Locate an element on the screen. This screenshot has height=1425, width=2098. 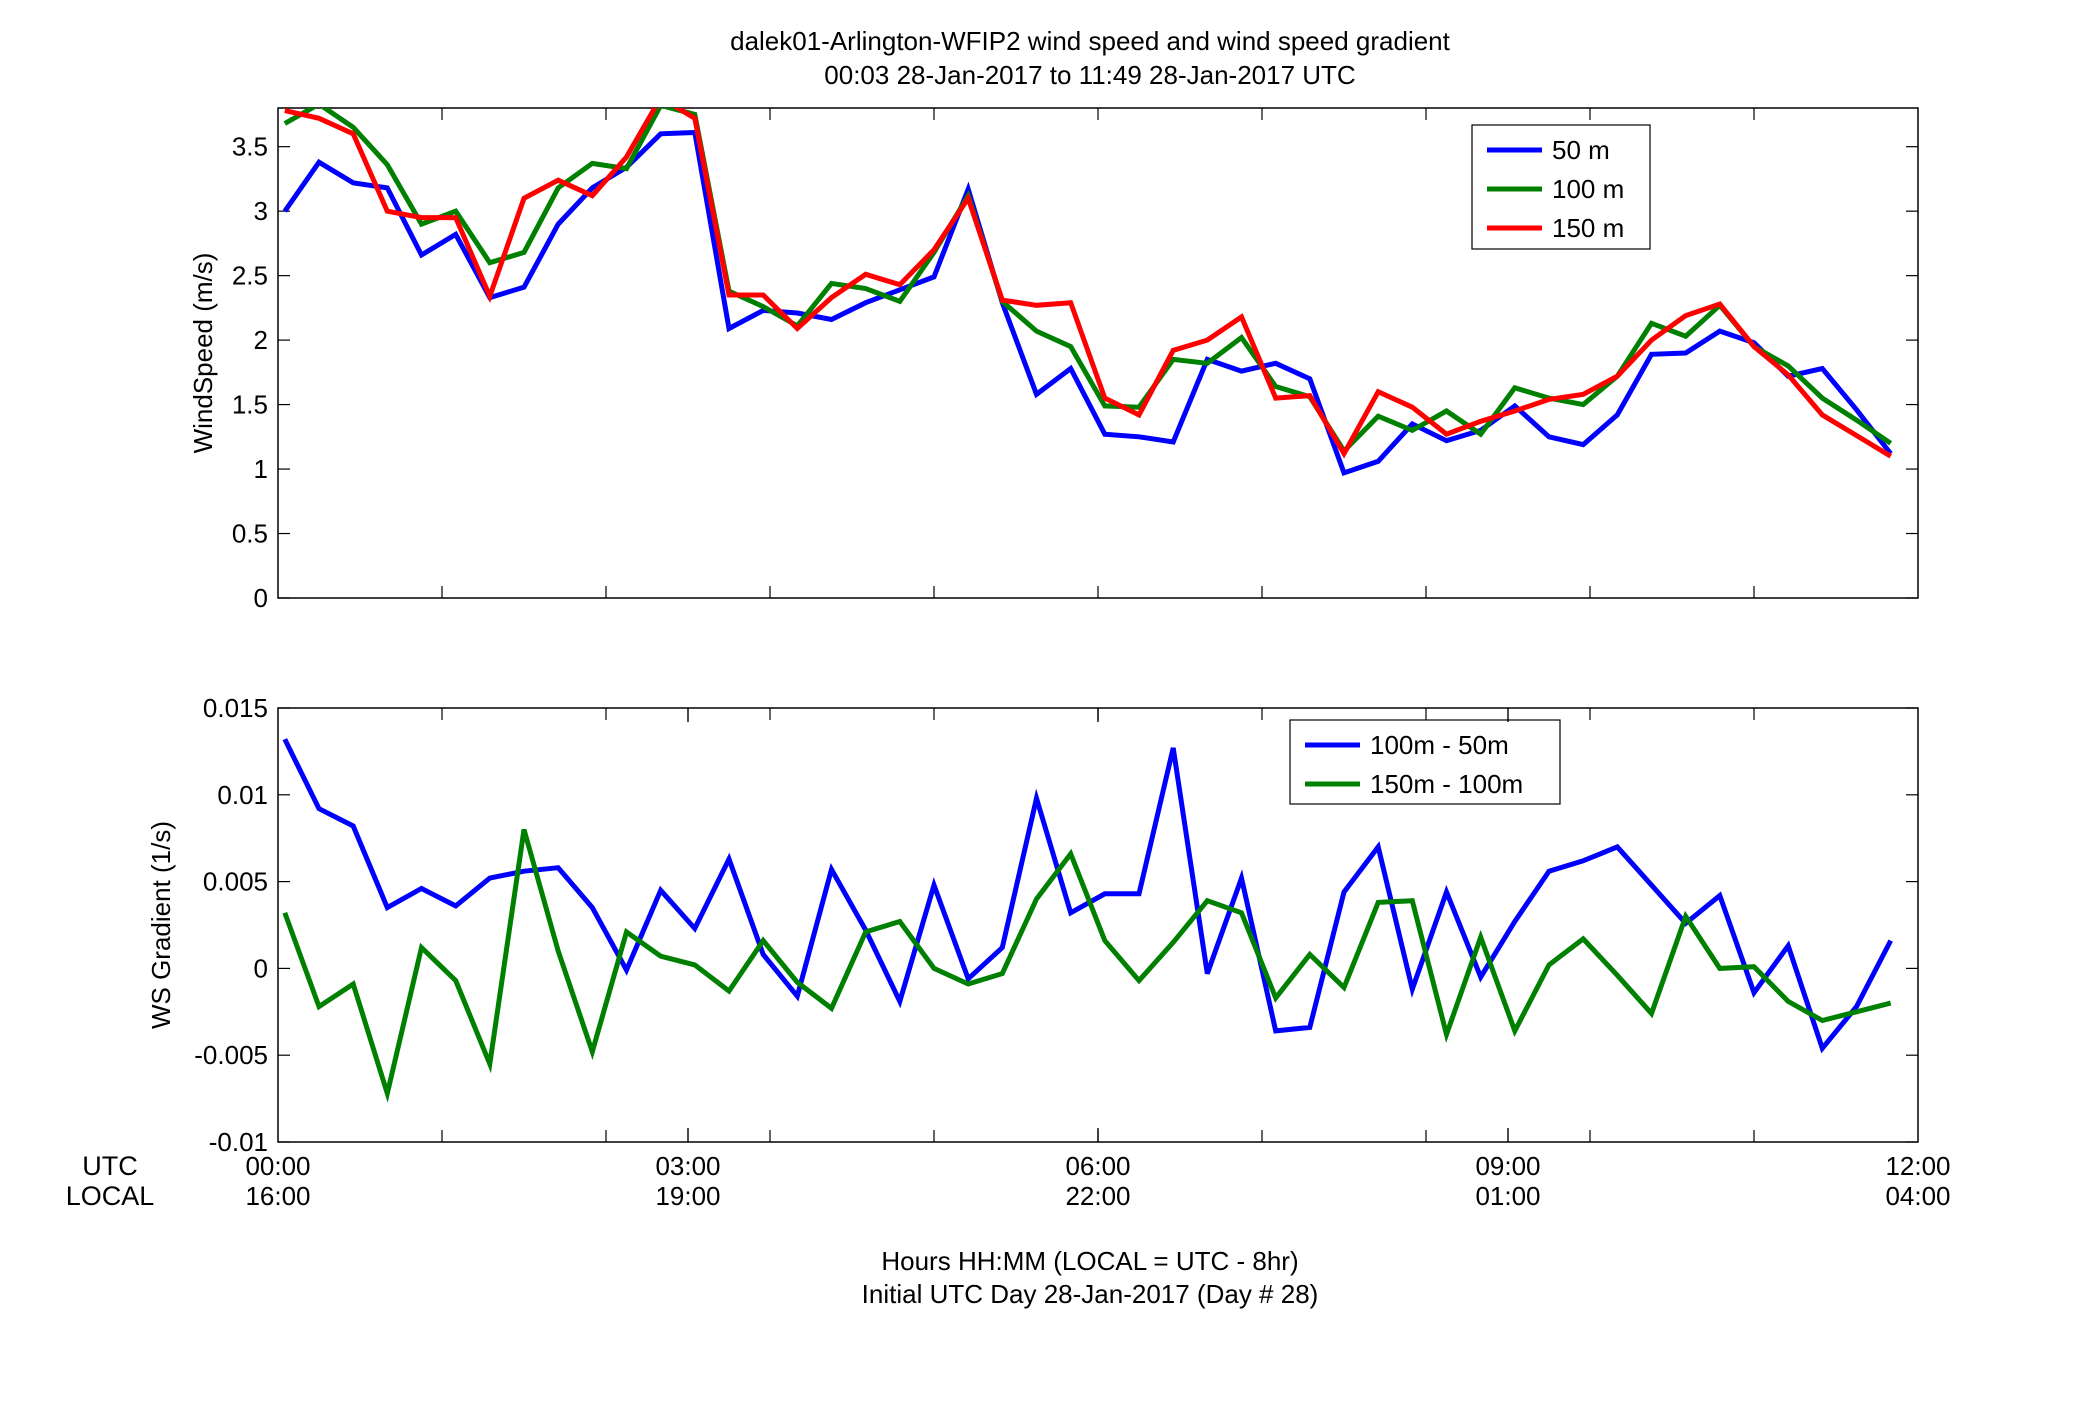
utc-tick-label: 06:00 is located at coordinates (1097, 1166).